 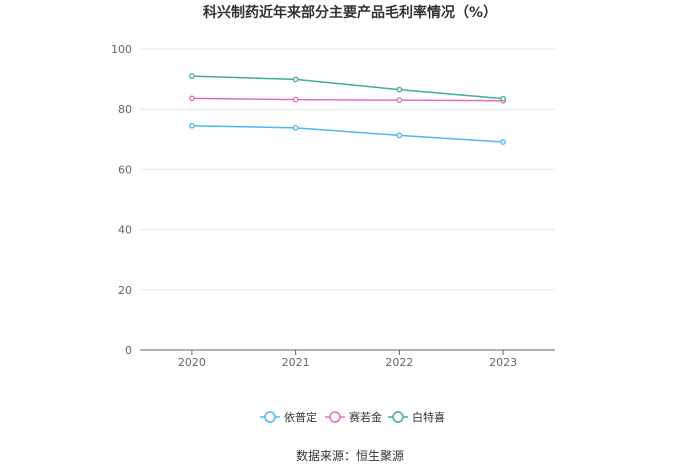 What do you see at coordinates (125, 290) in the screenshot?
I see `y-tick-label: 20` at bounding box center [125, 290].